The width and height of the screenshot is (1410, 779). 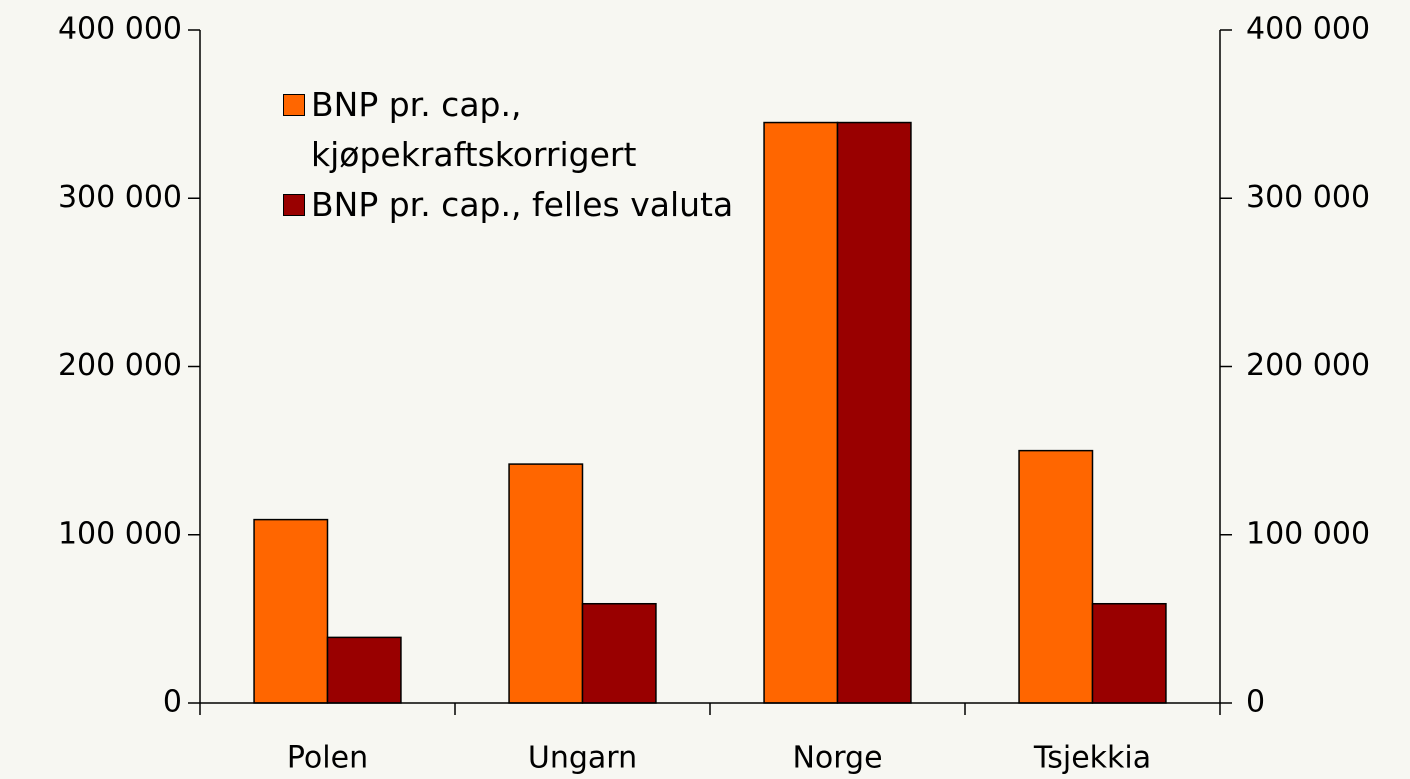 I want to click on y-tick-label: 100 000, so click(x=120, y=533).